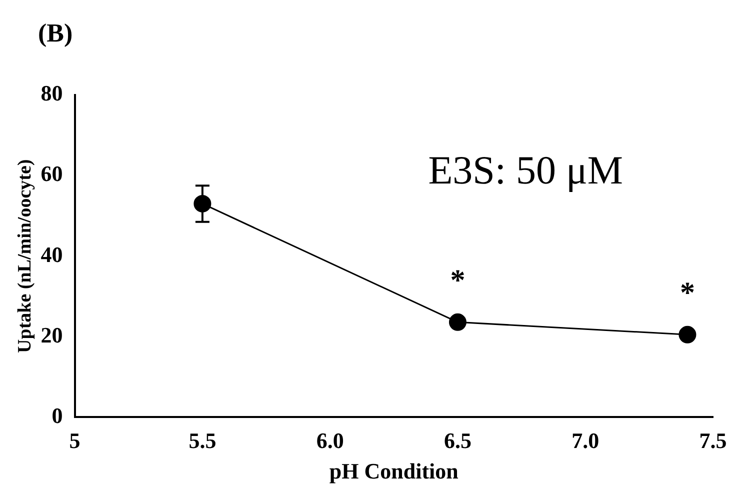  Describe the element at coordinates (57, 415) in the screenshot. I see `y-tick-label: 0` at that location.